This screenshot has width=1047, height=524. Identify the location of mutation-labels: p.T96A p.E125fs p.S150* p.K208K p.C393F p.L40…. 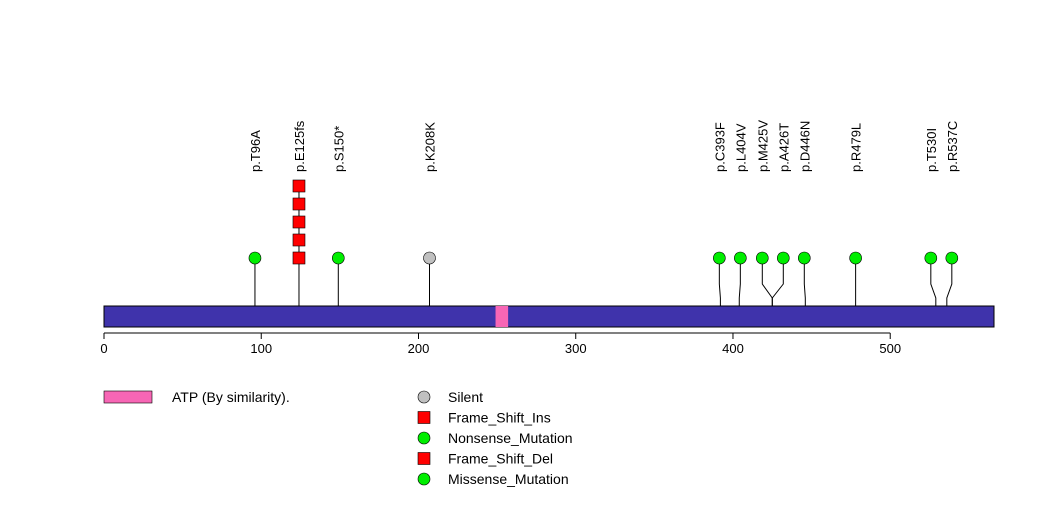
(604, 146).